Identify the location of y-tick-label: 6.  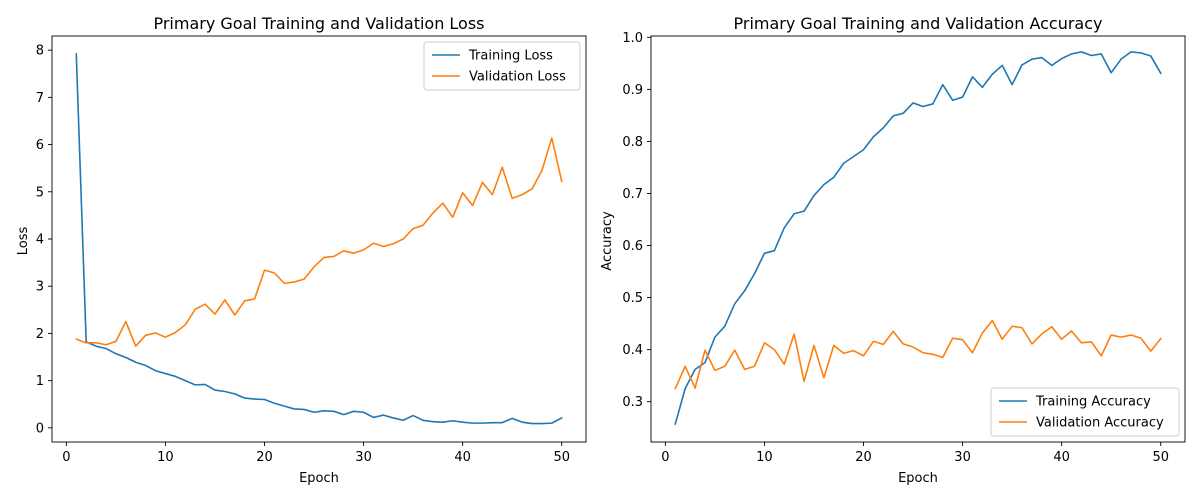
(40, 145).